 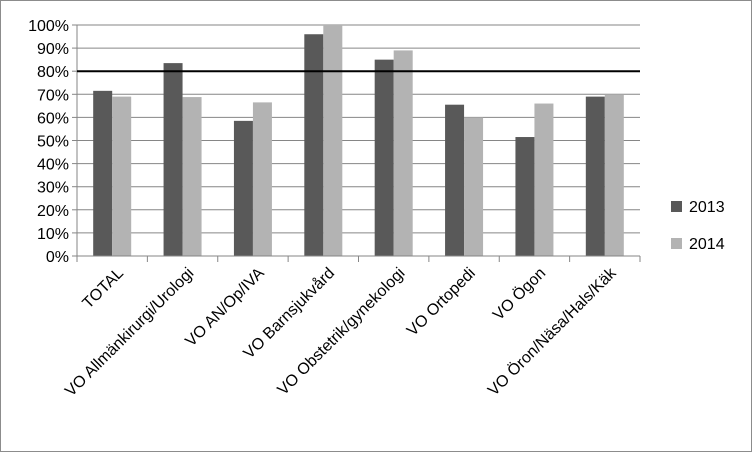 I want to click on y-tick-labels: 0% 10% 20% 30% 40% 50% 60% 70% 80% 90% 100%, so click(x=48, y=142).